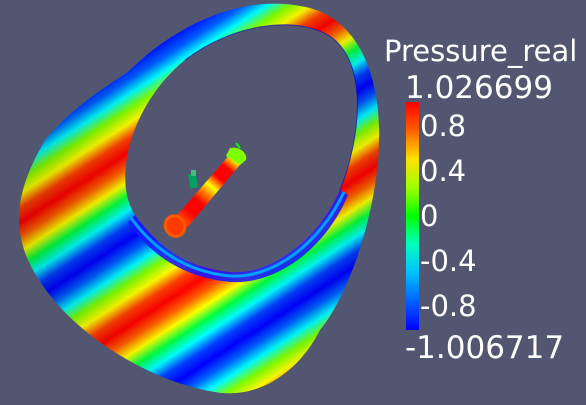 Image resolution: width=586 pixels, height=405 pixels. I want to click on legend-tick-label: 0.8, so click(443, 126).